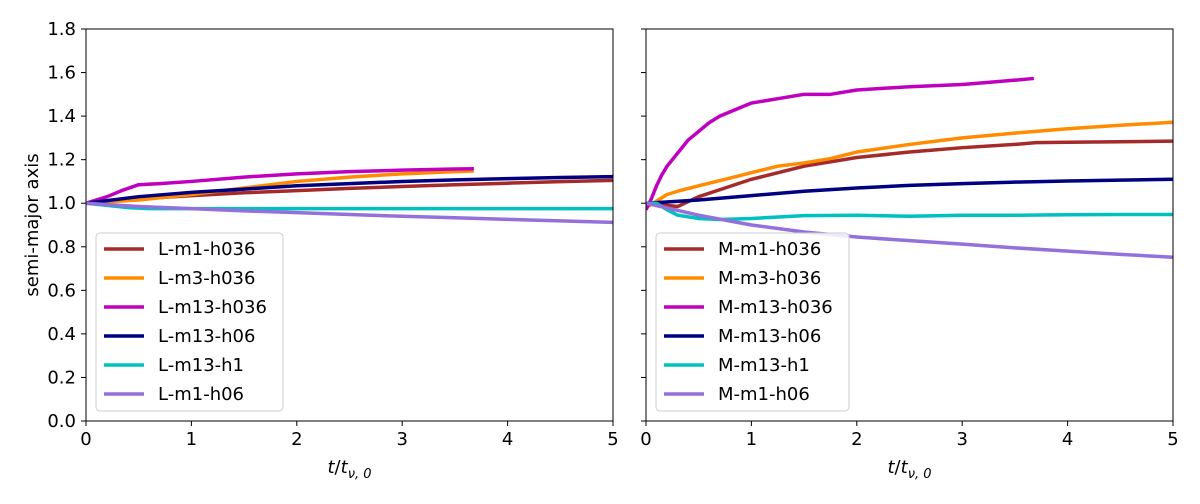 Image resolution: width=1200 pixels, height=504 pixels. What do you see at coordinates (401, 439) in the screenshot?
I see `left-x-tick-label: 3` at bounding box center [401, 439].